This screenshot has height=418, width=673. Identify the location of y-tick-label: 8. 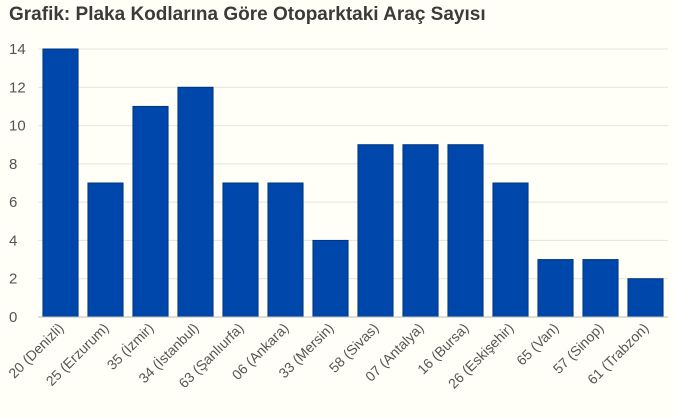
(13, 164).